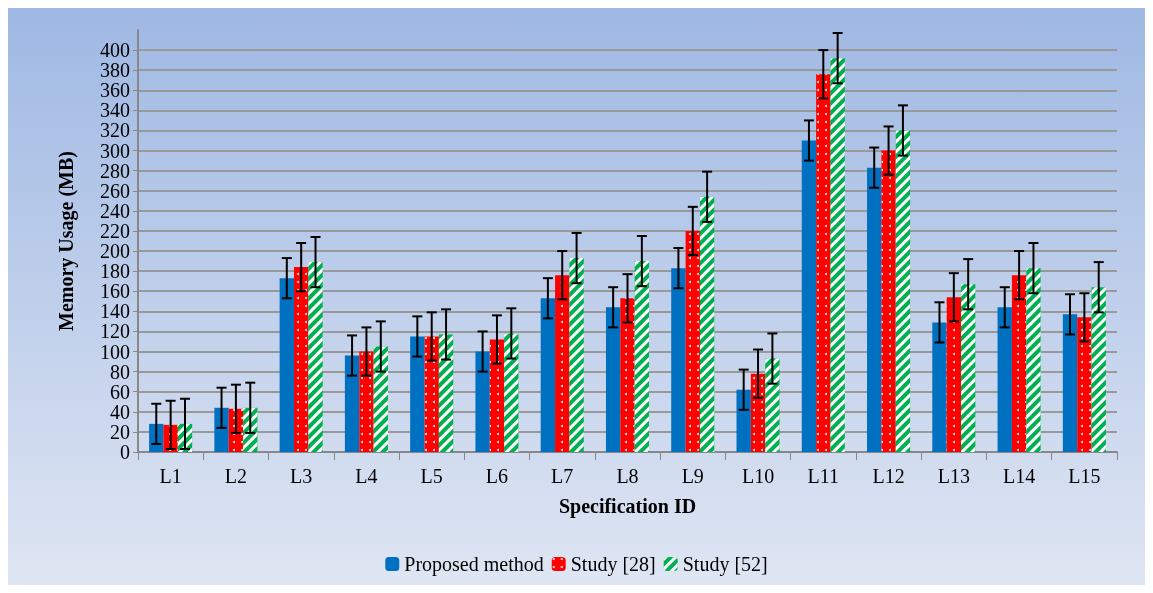 This screenshot has width=1153, height=593. I want to click on y-tick-label: 160, so click(115, 291).